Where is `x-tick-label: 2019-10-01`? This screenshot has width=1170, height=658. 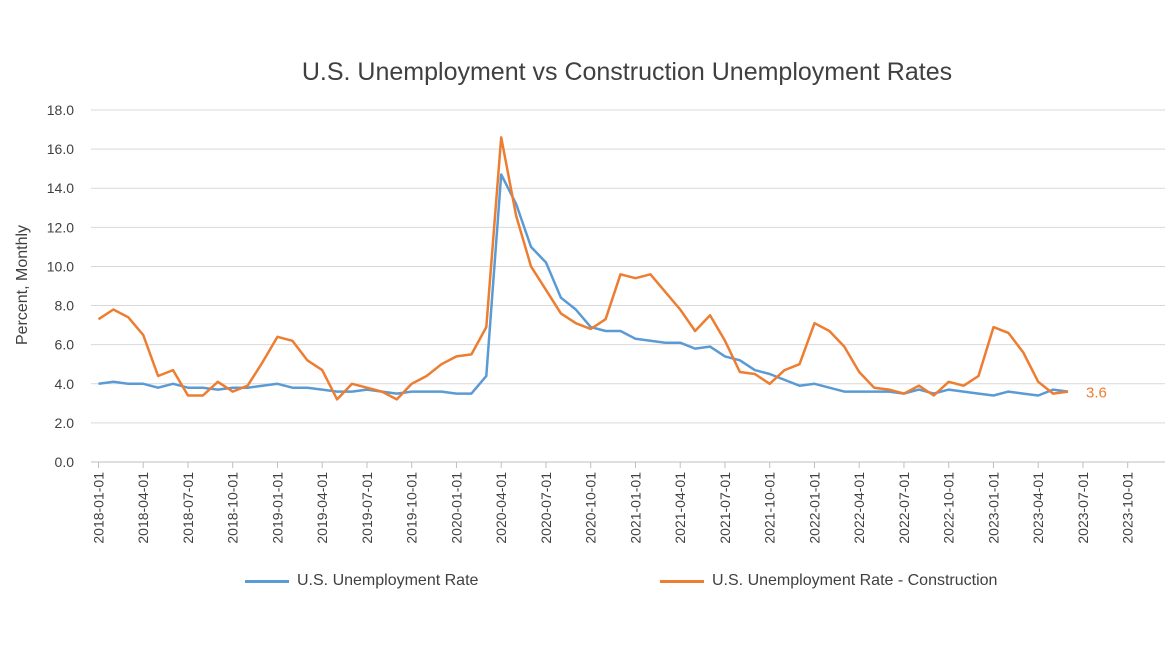
x-tick-label: 2019-10-01 is located at coordinates (412, 508).